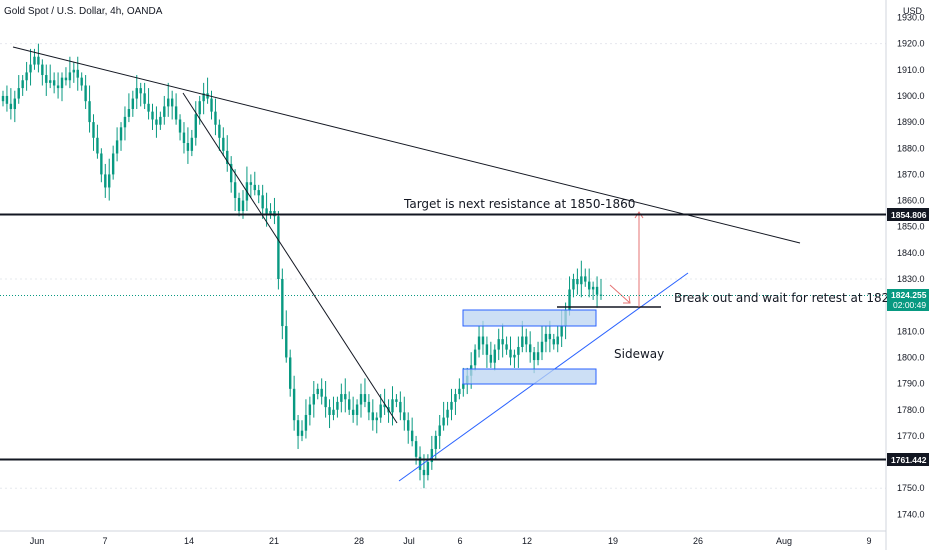  Describe the element at coordinates (911, 384) in the screenshot. I see `y-tick-label: 1790.0` at that location.